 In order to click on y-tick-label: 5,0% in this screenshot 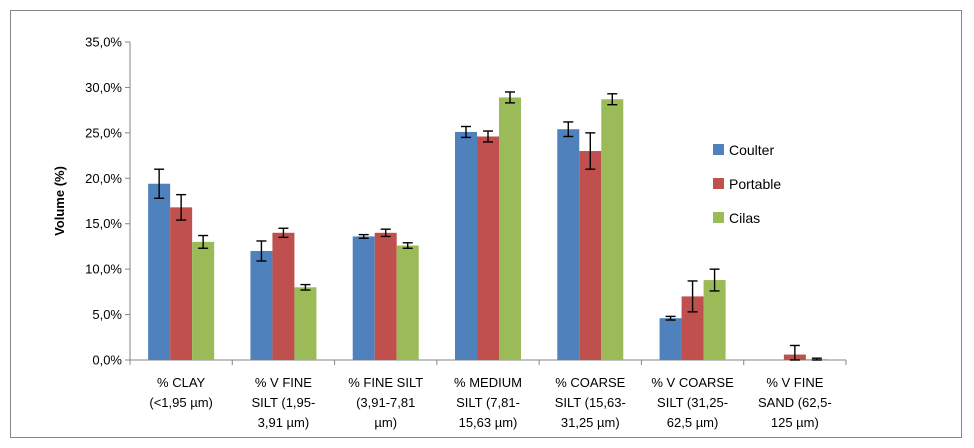, I will do `click(107, 314)`.